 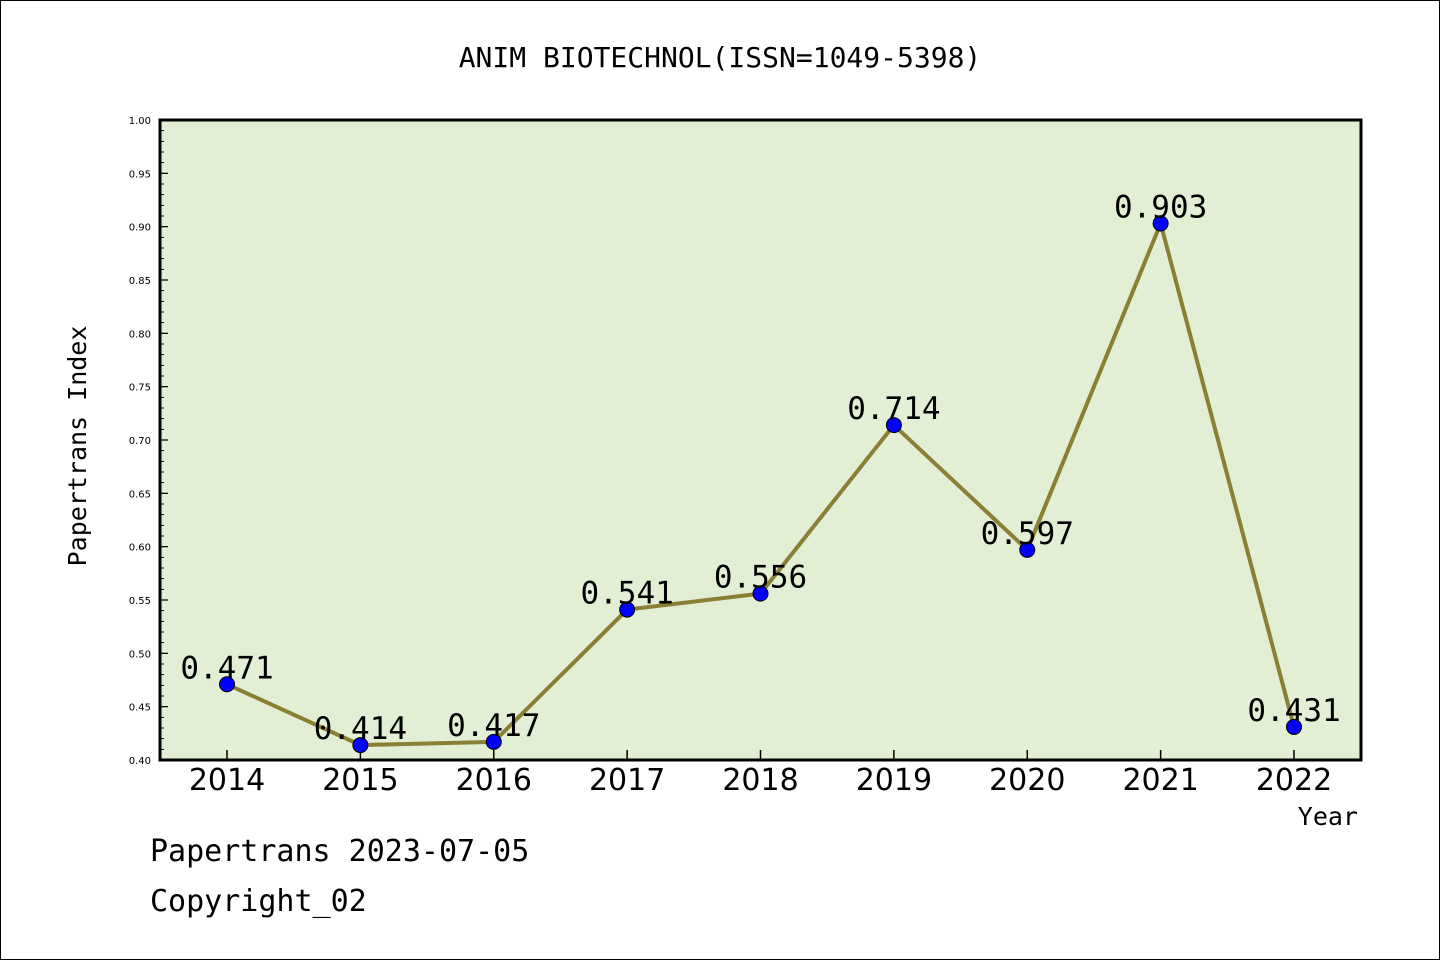 I want to click on data-label: 0.714, so click(x=893, y=409).